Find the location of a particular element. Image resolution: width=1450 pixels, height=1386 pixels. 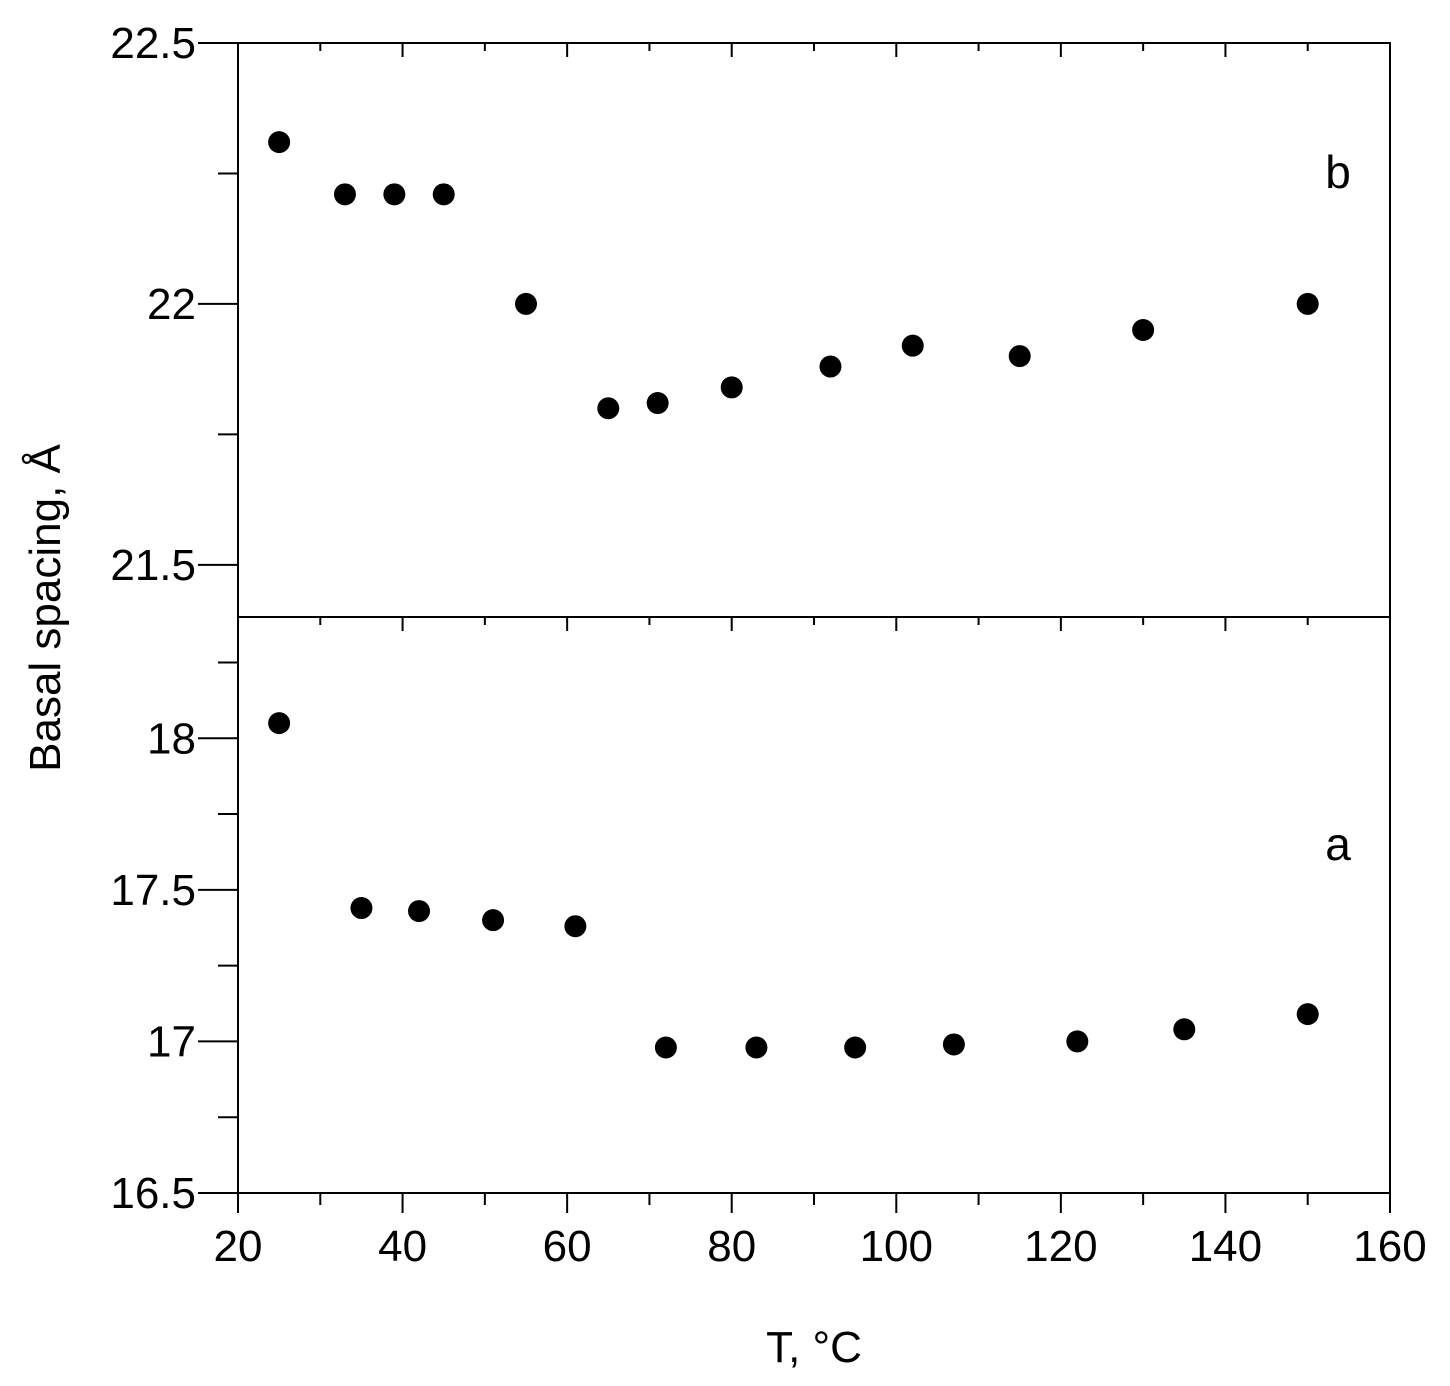

y-tick-label-a: 17 is located at coordinates (171, 1041).